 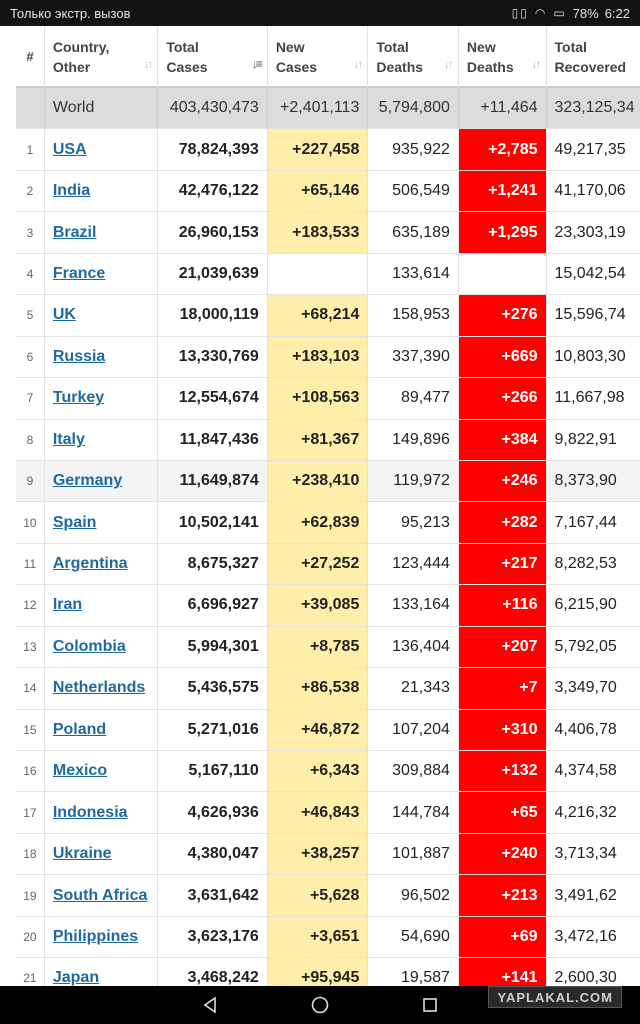 I want to click on back-icon, so click(x=209, y=1005).